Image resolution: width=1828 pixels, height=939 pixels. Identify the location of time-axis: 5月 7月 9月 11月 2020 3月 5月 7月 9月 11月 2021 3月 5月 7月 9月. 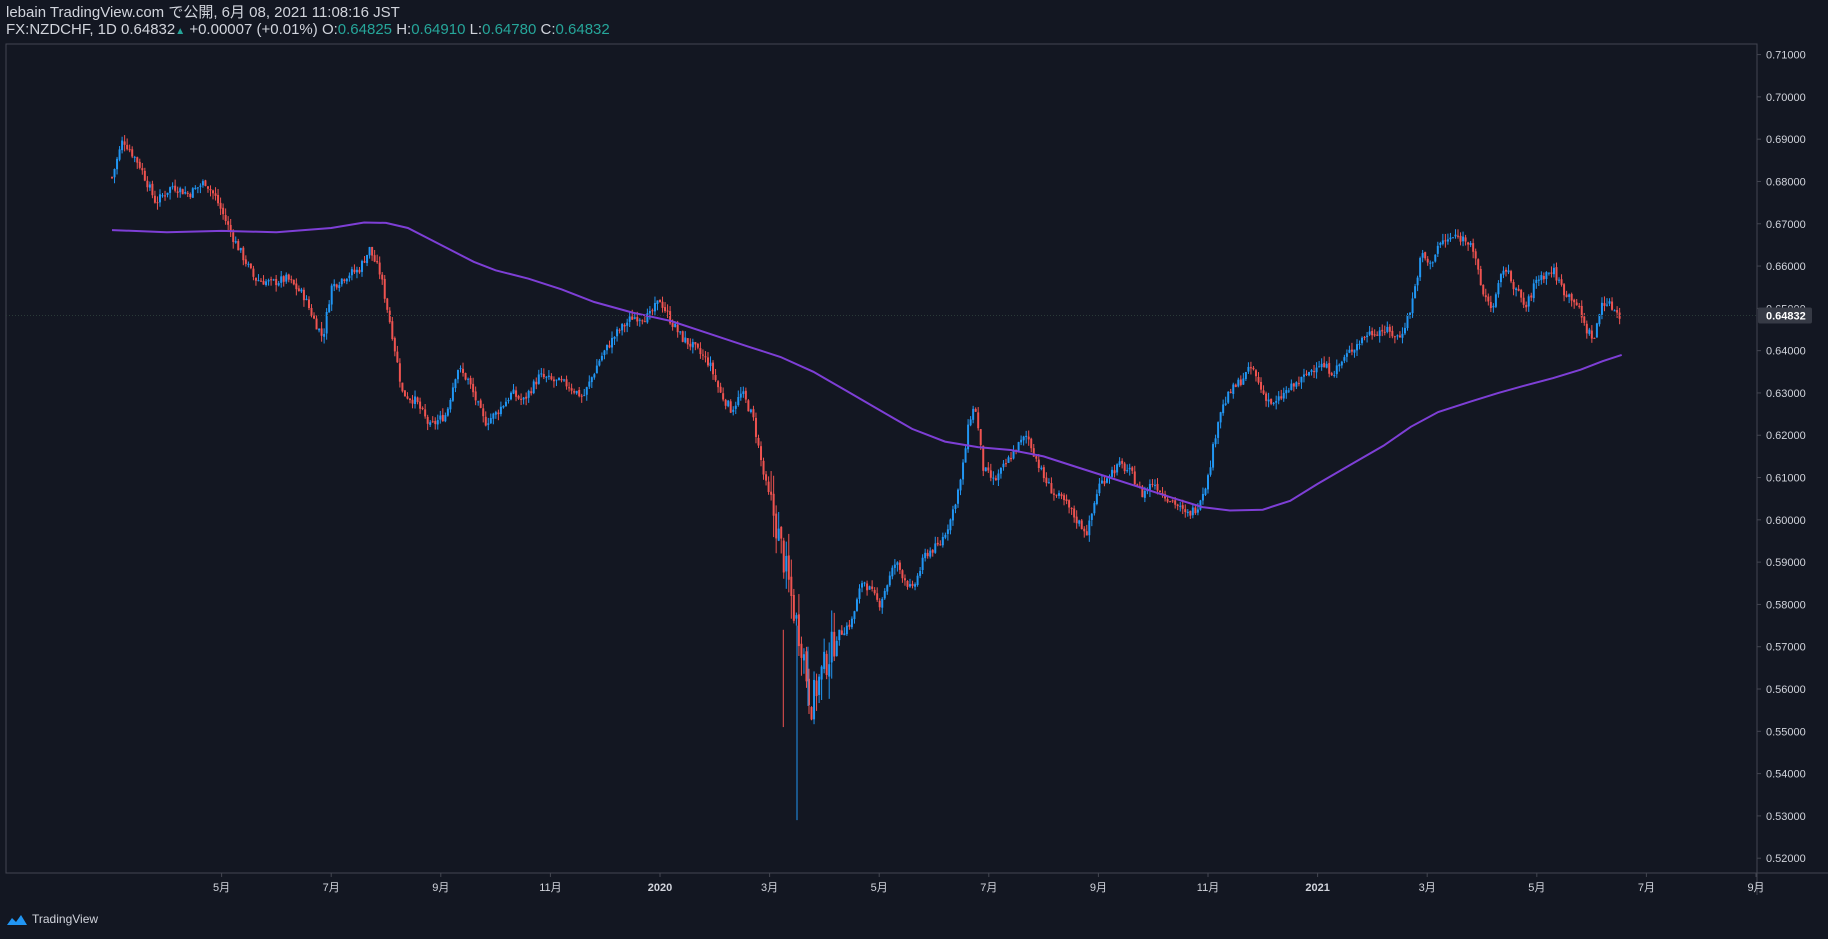
(989, 883).